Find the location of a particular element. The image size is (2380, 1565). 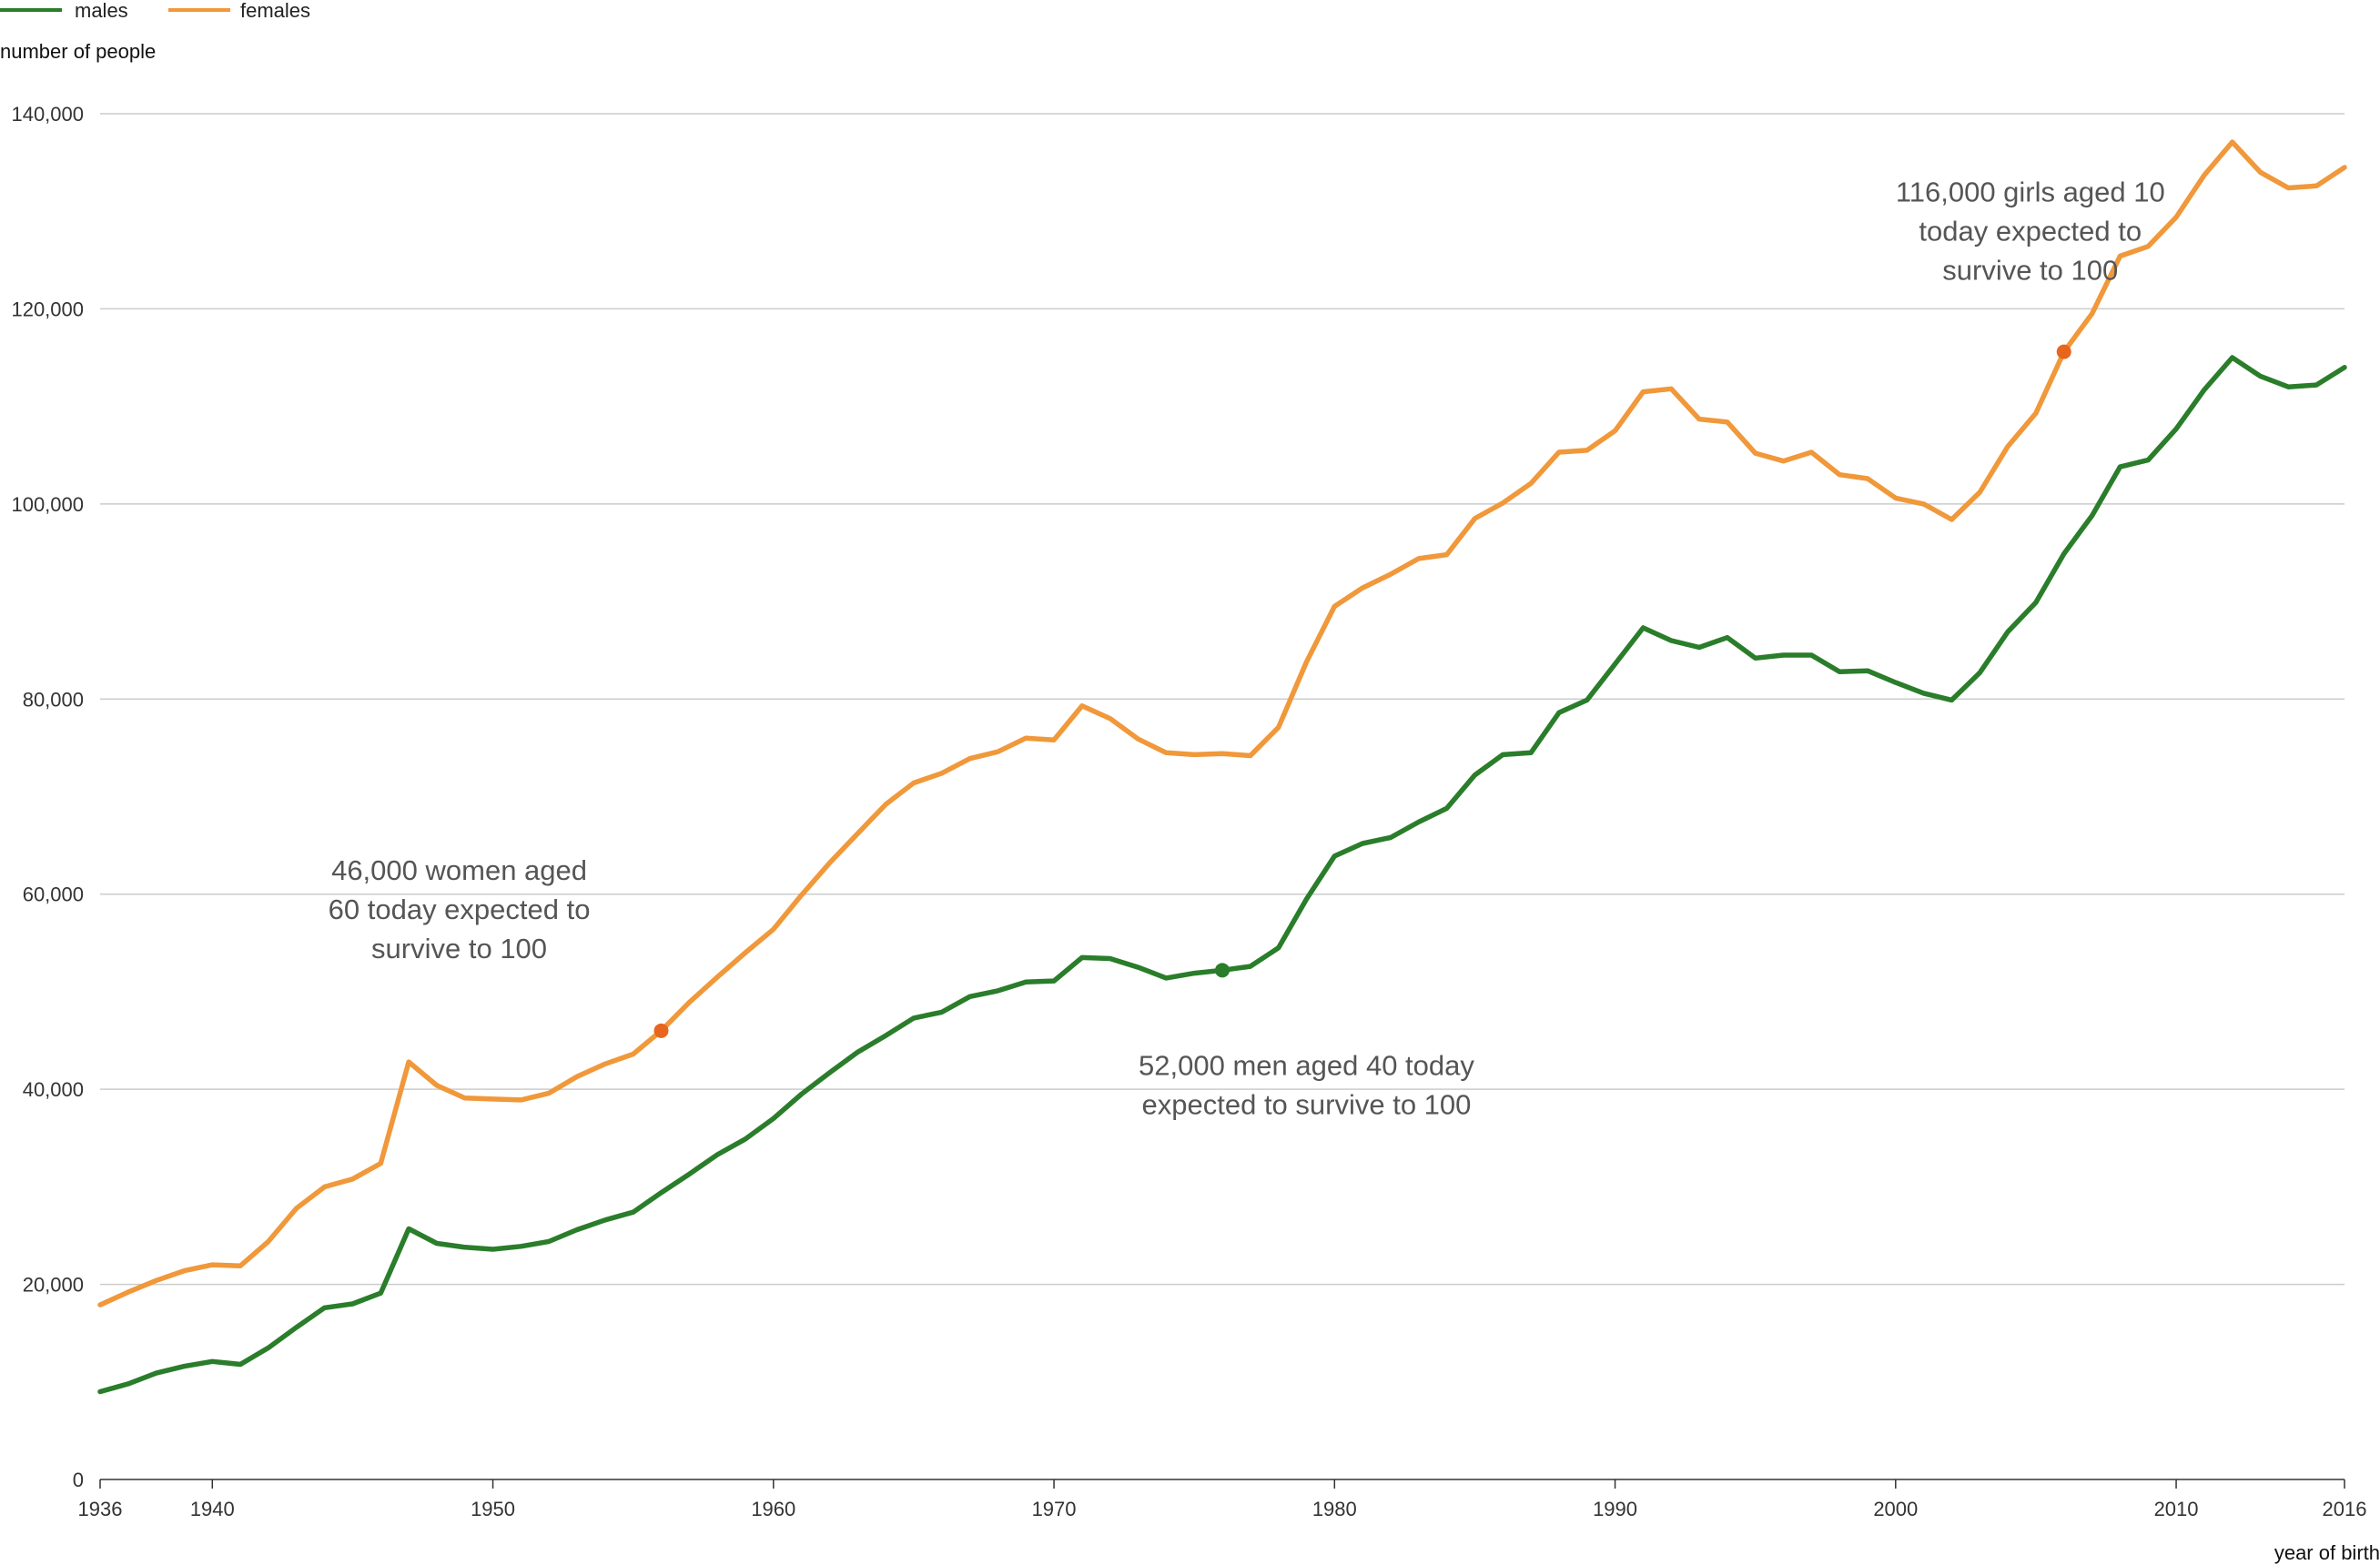

x-tick-label: 1990 is located at coordinates (1615, 1509).